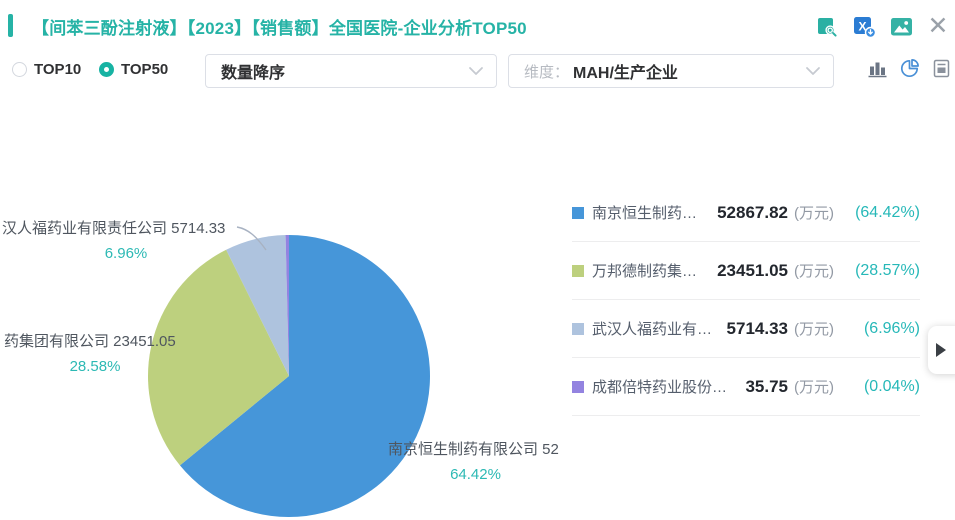 The image size is (955, 520). I want to click on sort-order-value: 数量降序, so click(253, 73).